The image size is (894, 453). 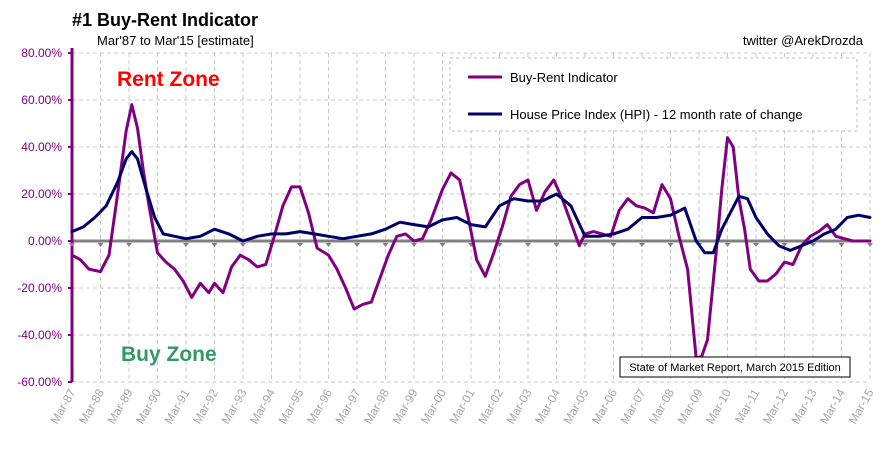 What do you see at coordinates (41, 53) in the screenshot?
I see `y-tick-label: 80.00%` at bounding box center [41, 53].